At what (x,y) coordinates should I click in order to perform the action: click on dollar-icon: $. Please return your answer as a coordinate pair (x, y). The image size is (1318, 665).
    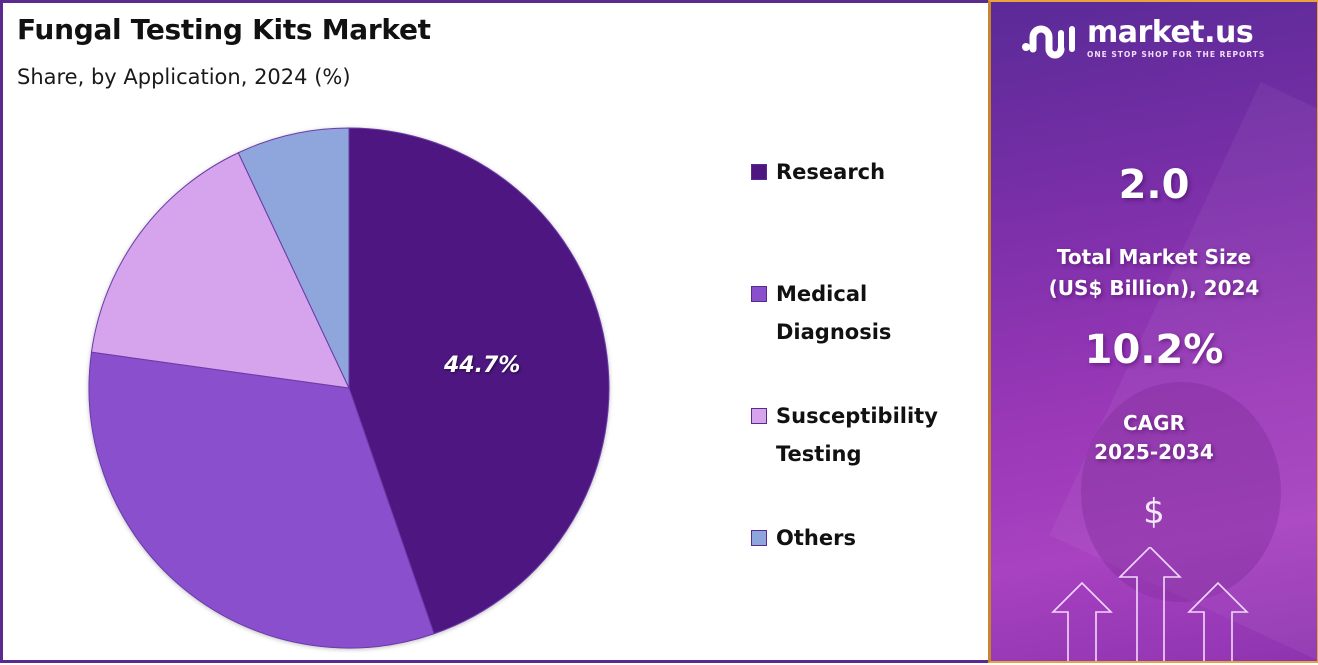
    Looking at the image, I should click on (1154, 512).